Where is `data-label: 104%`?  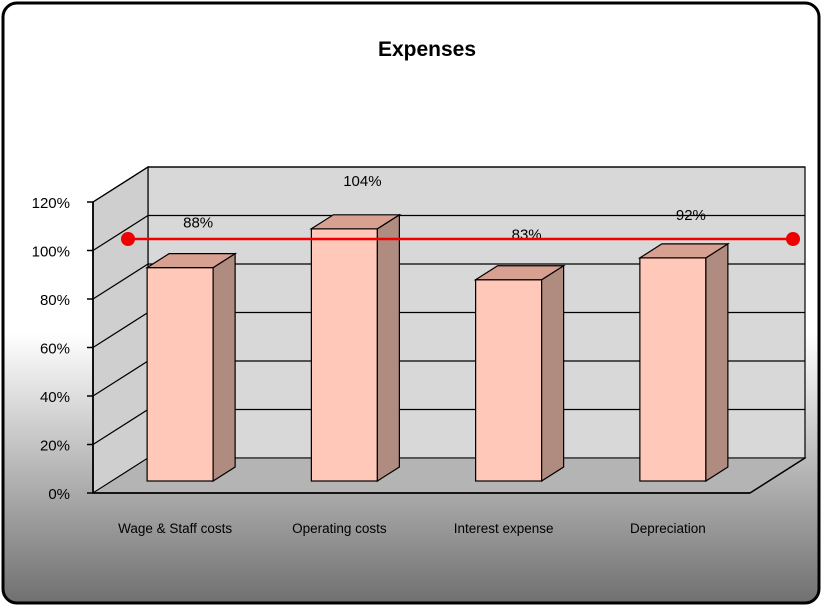 data-label: 104% is located at coordinates (362, 181).